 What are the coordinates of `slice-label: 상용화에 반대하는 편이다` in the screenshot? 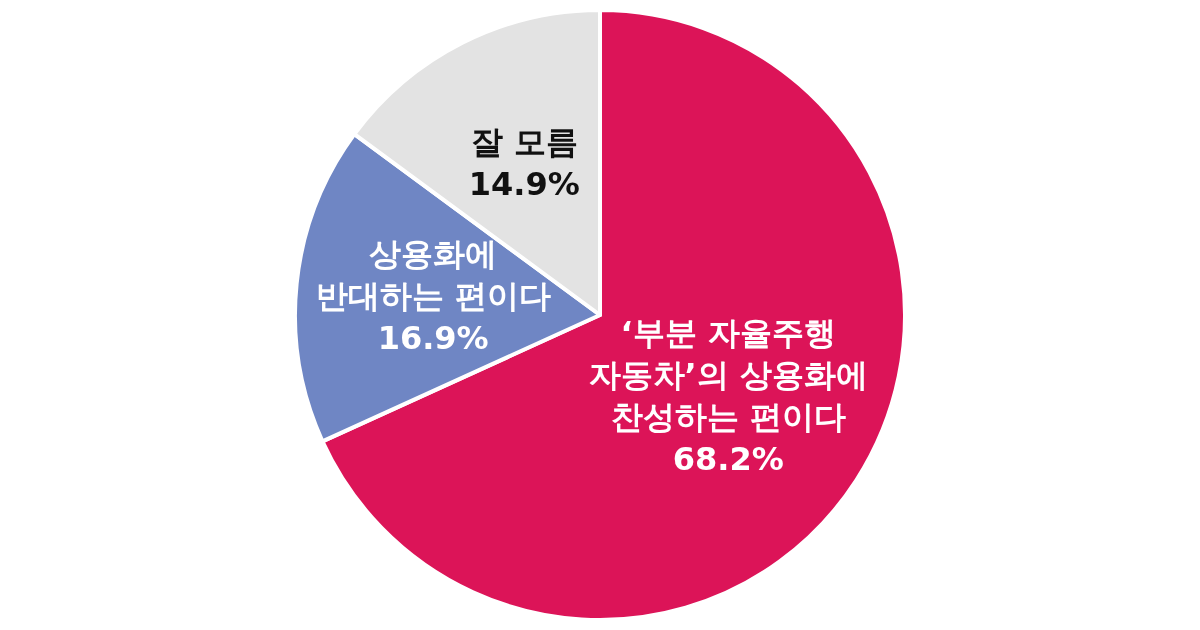 It's located at (433, 274).